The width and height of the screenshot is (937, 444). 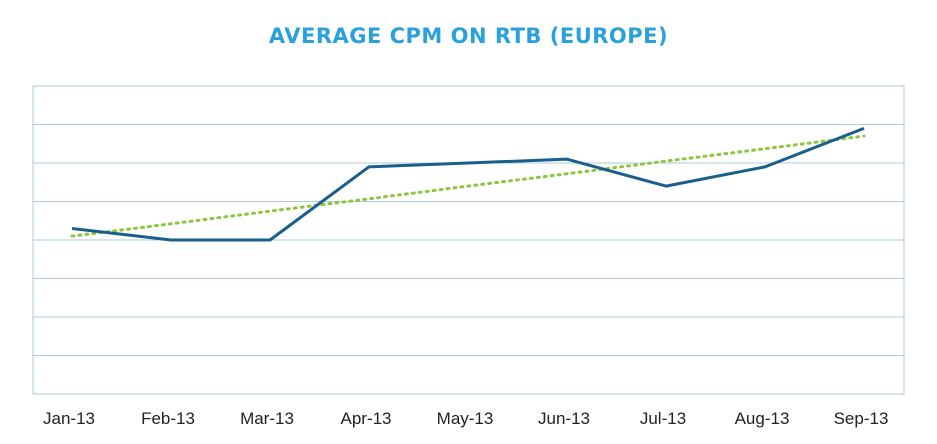 I want to click on x-tick-label: Sep-13, so click(x=861, y=418).